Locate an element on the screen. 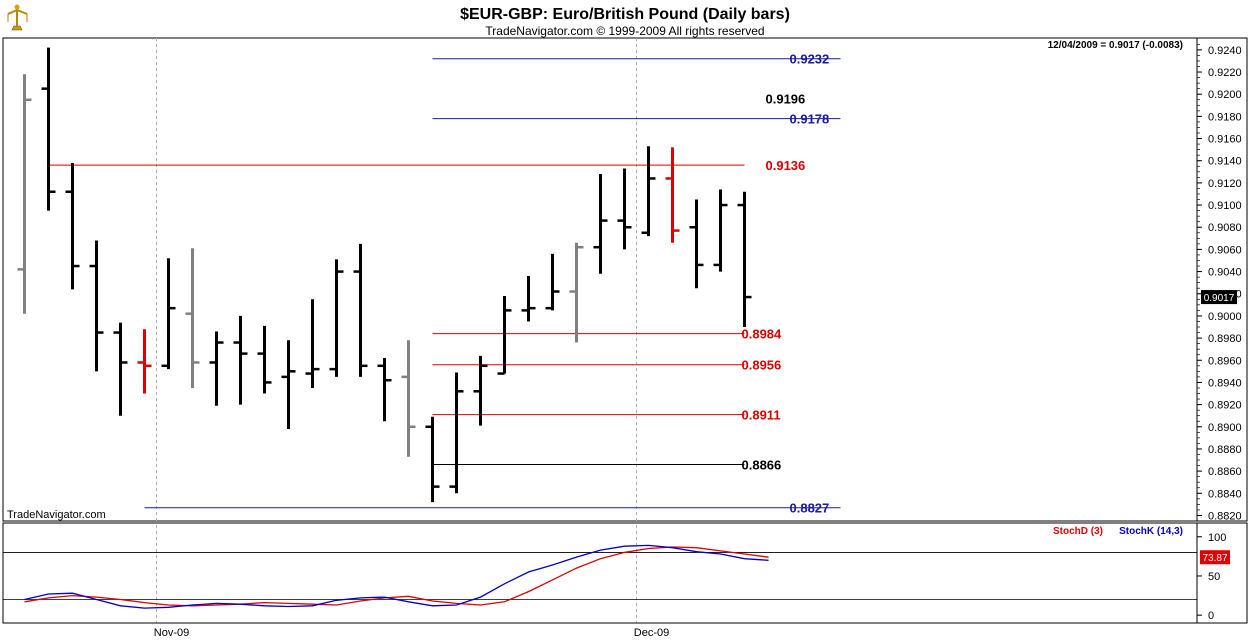 This screenshot has width=1250, height=643. last-price-box is located at coordinates (1219, 297).